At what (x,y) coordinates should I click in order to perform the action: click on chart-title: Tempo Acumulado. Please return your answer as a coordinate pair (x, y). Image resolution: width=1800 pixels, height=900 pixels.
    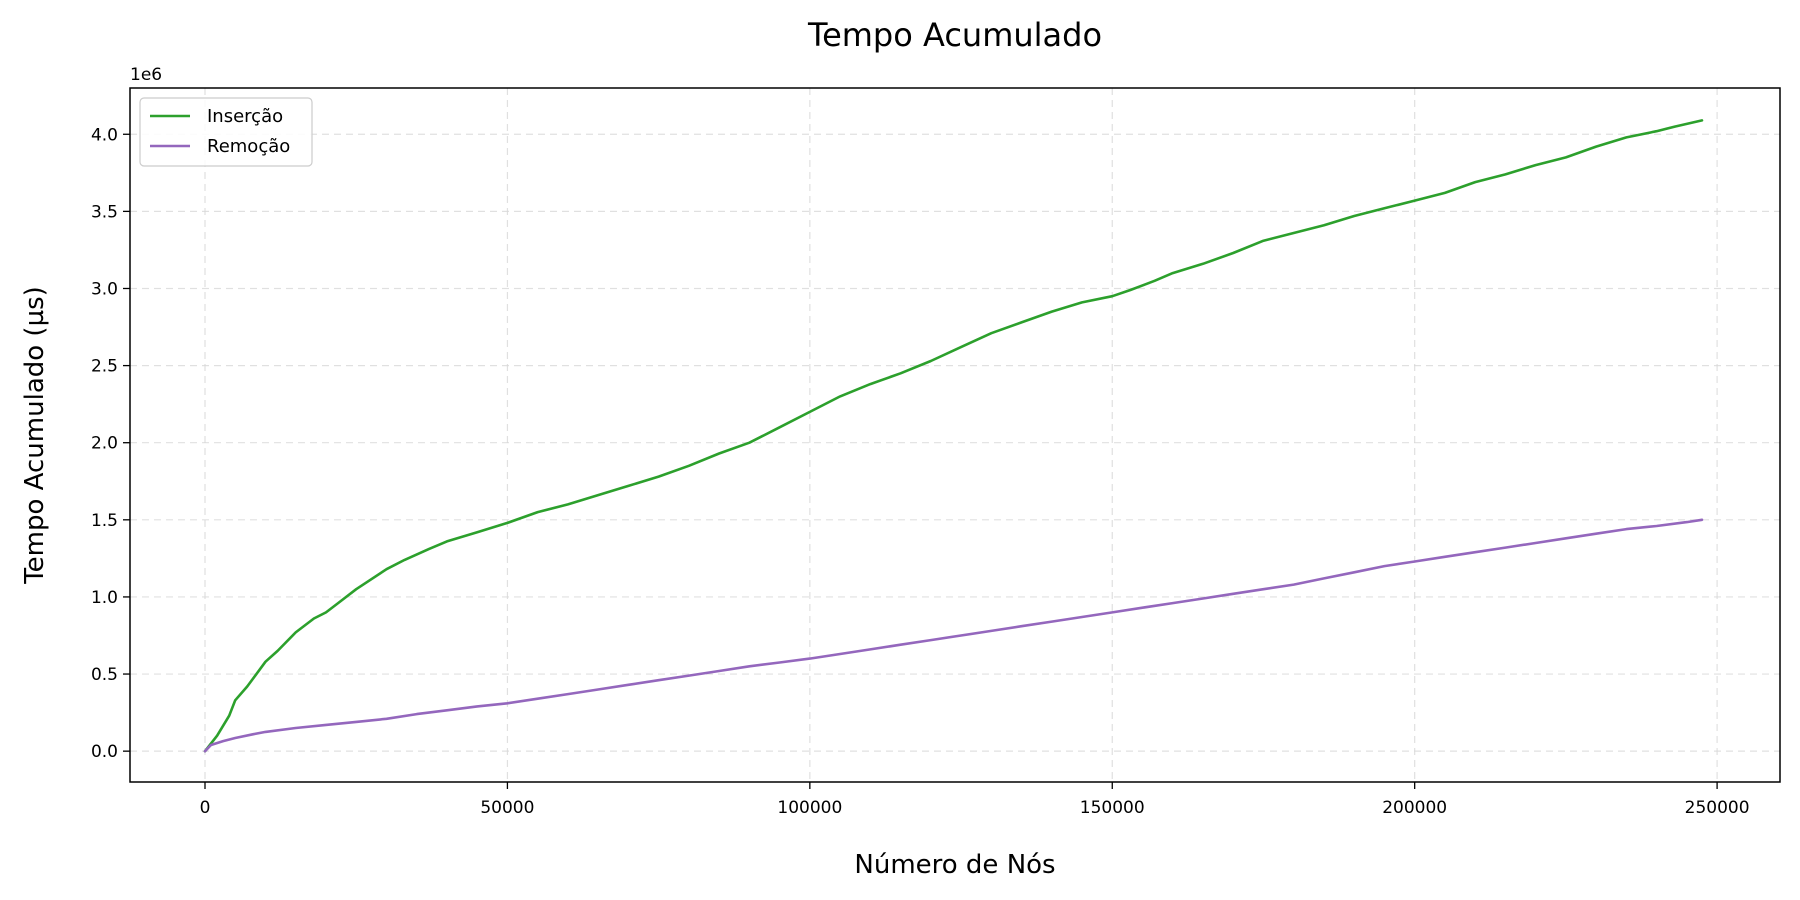
    Looking at the image, I should click on (954, 35).